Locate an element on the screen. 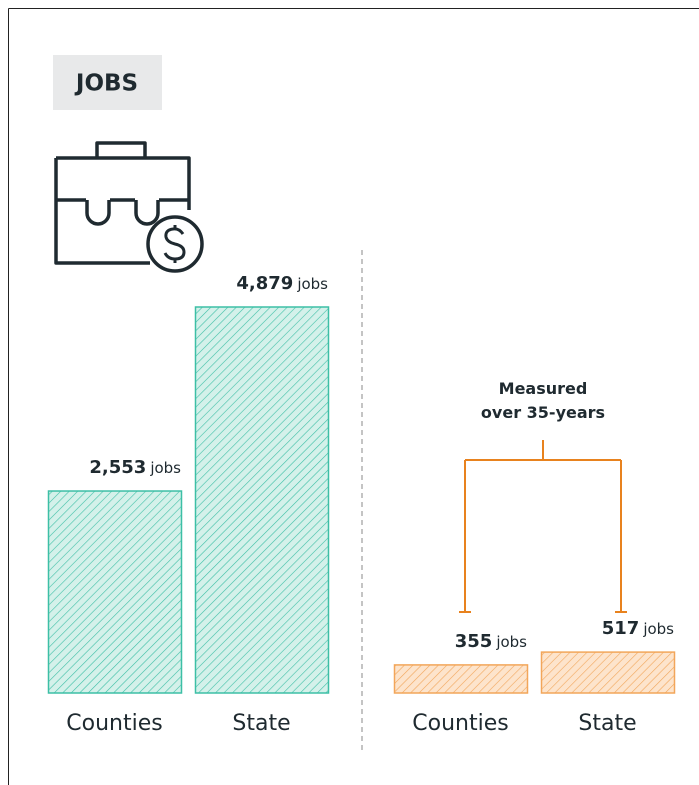 This screenshot has width=699, height=785. value-label: 2,553 jobs is located at coordinates (135, 467).